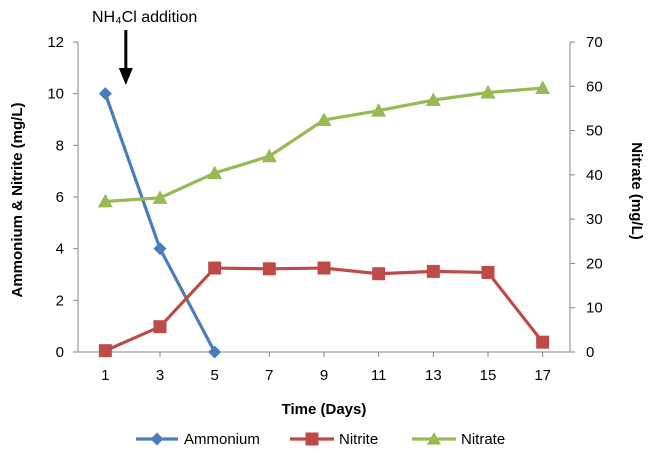 Image resolution: width=650 pixels, height=455 pixels. What do you see at coordinates (594, 42) in the screenshot?
I see `y-right-tick-label: 70` at bounding box center [594, 42].